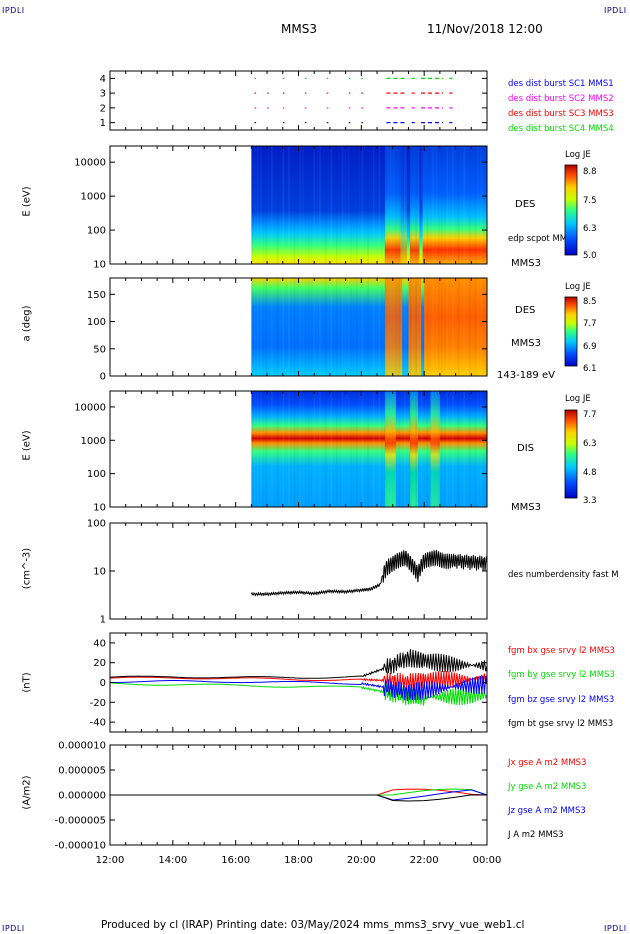 Image resolution: width=630 pixels, height=934 pixels. Describe the element at coordinates (99, 572) in the screenshot. I see `y-tick-label-4-1: 10` at that location.